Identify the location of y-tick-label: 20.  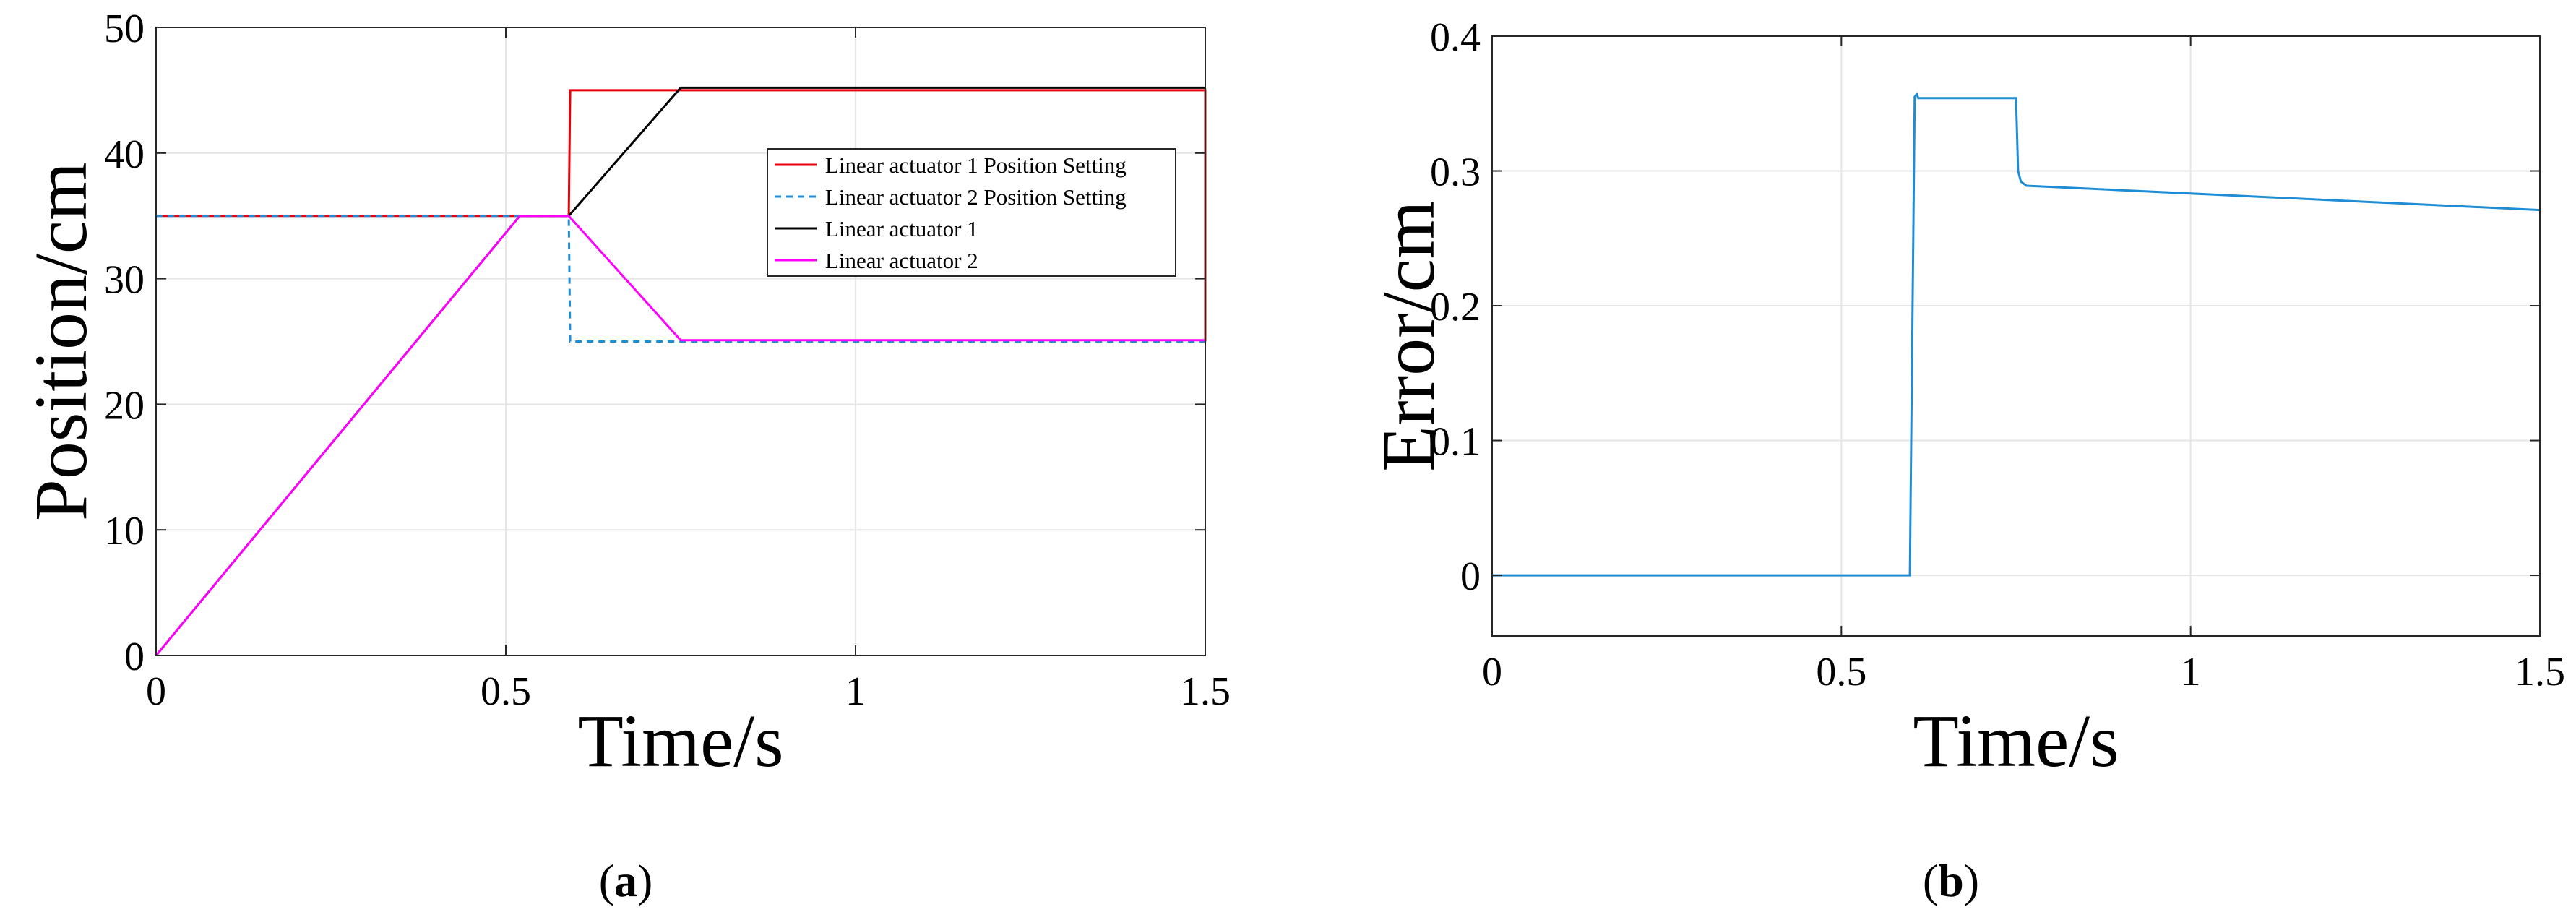
(124, 405).